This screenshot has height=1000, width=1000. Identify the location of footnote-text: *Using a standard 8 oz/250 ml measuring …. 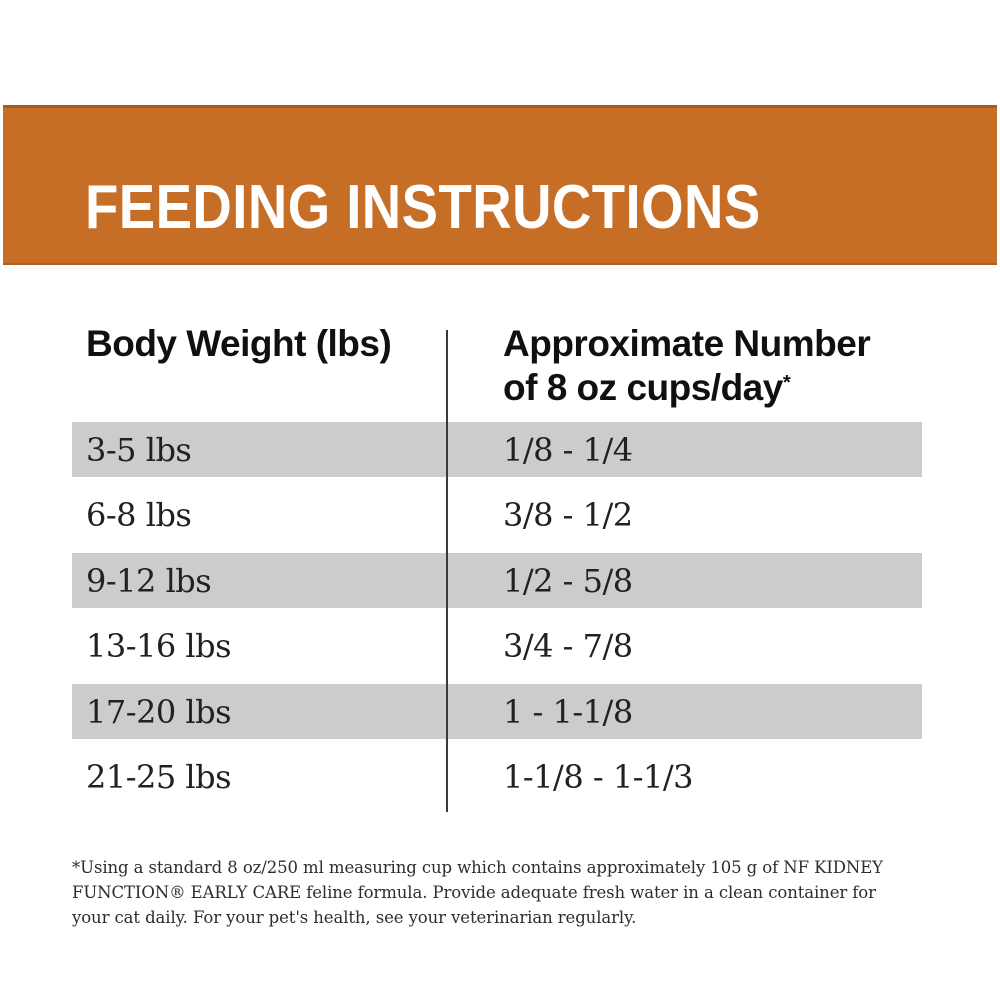
(477, 892).